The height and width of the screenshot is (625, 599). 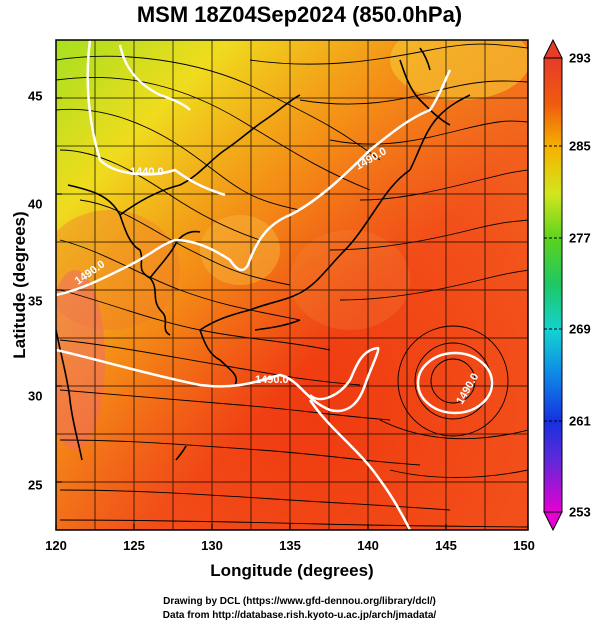 I want to click on y-tick-label: 35, so click(x=35, y=301).